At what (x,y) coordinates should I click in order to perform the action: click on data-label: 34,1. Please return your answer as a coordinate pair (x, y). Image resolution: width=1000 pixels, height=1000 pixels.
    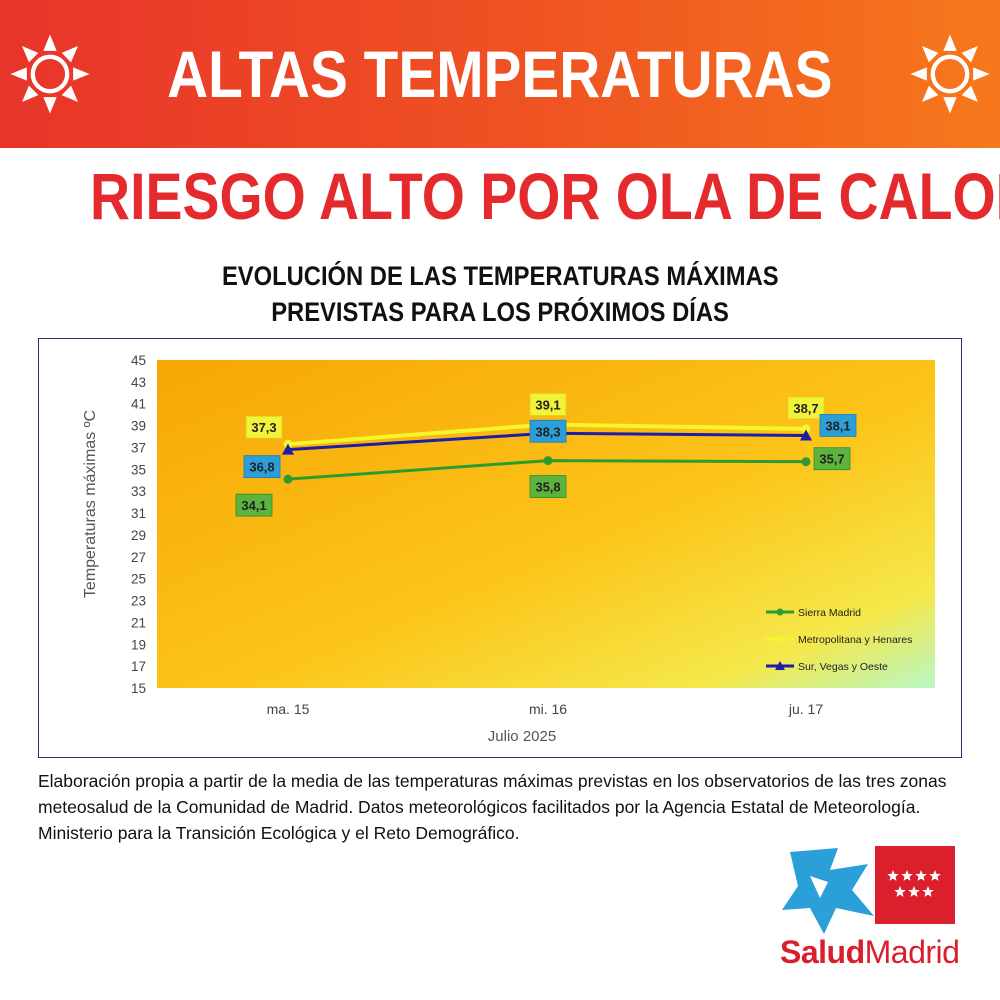
    Looking at the image, I should click on (253, 505).